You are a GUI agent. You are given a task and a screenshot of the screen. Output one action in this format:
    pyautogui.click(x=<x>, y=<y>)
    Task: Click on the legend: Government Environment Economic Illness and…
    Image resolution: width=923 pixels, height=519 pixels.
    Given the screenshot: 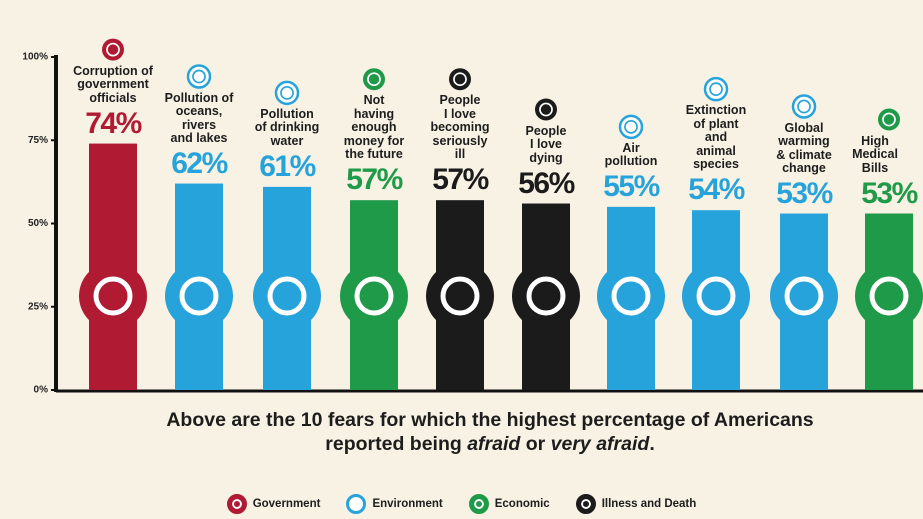 What is the action you would take?
    pyautogui.click(x=461, y=504)
    